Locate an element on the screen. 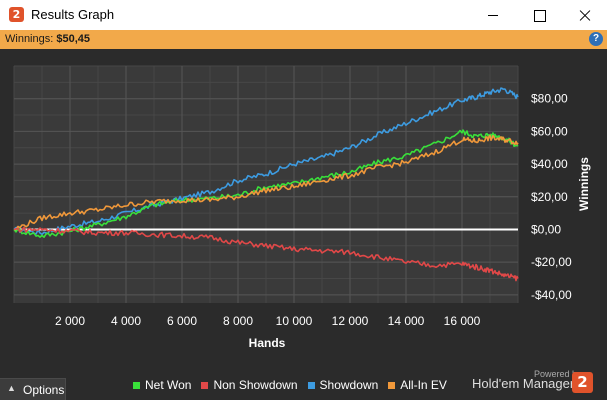  close-button is located at coordinates (584, 15).